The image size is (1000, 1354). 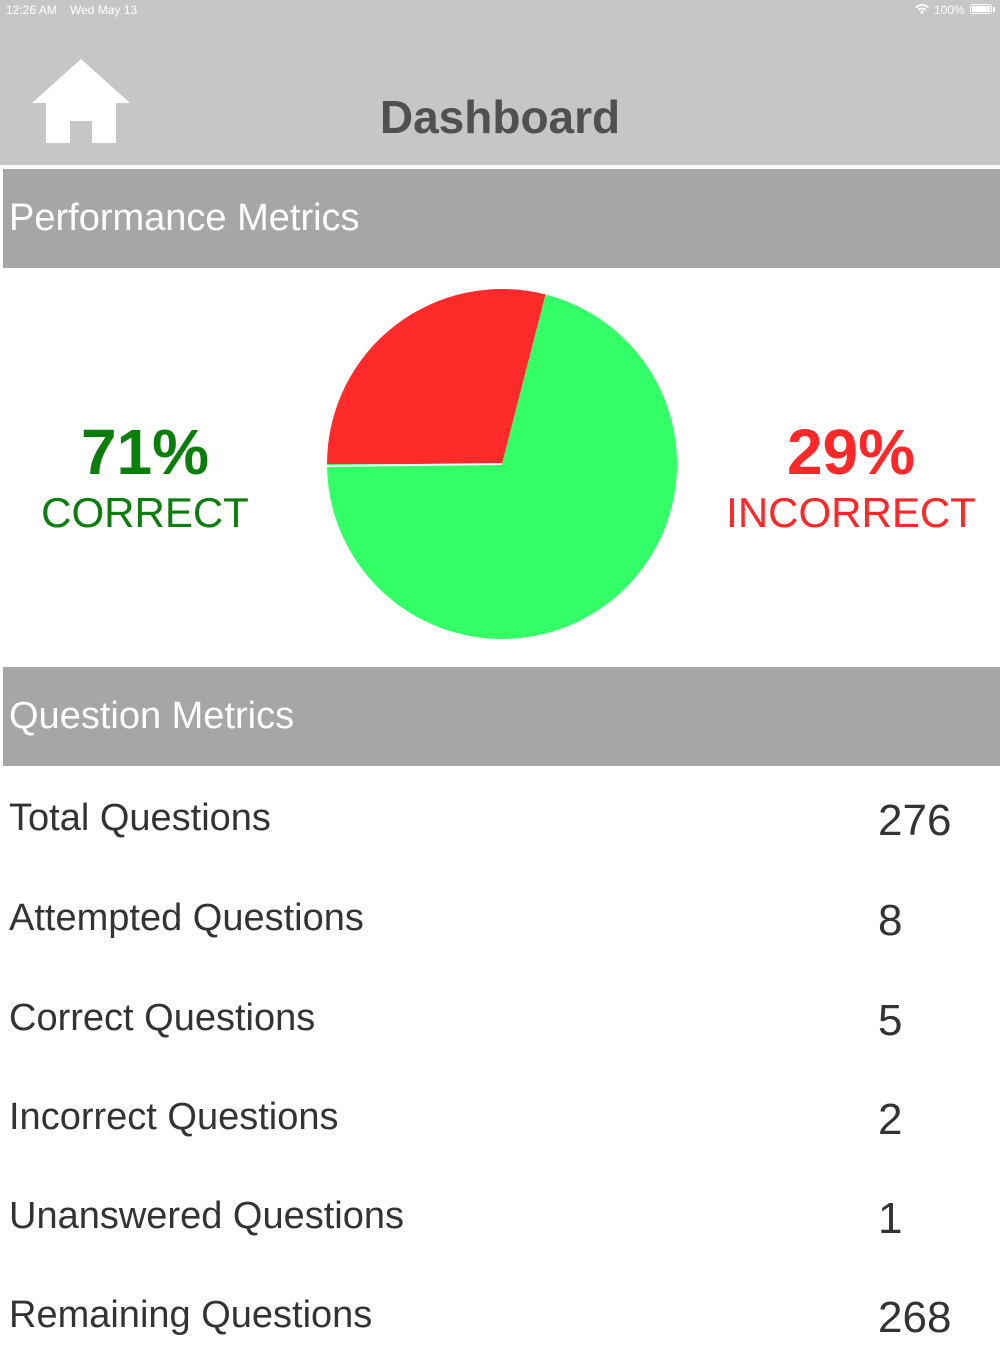 What do you see at coordinates (890, 1119) in the screenshot?
I see `metric-value: 2` at bounding box center [890, 1119].